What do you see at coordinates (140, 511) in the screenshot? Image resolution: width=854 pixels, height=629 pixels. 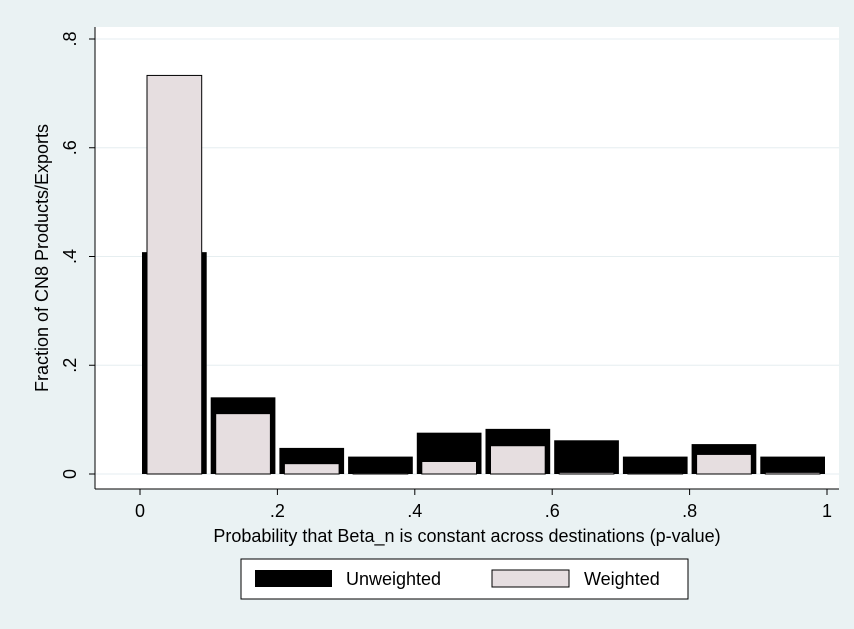 I see `x-tick-label: 0` at bounding box center [140, 511].